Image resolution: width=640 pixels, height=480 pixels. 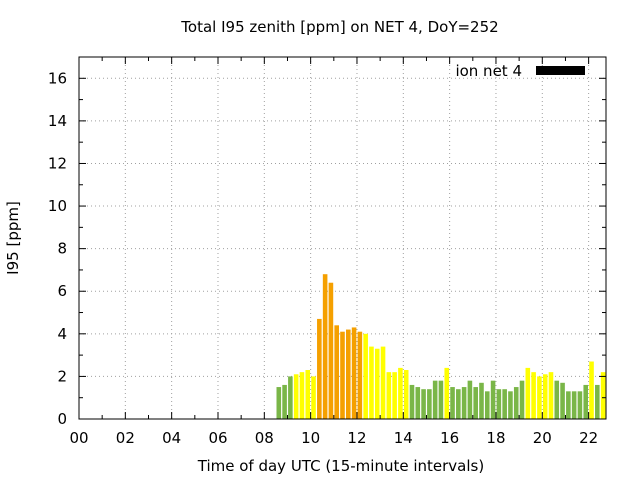 What do you see at coordinates (57, 206) in the screenshot?
I see `y-tick-label: 10` at bounding box center [57, 206].